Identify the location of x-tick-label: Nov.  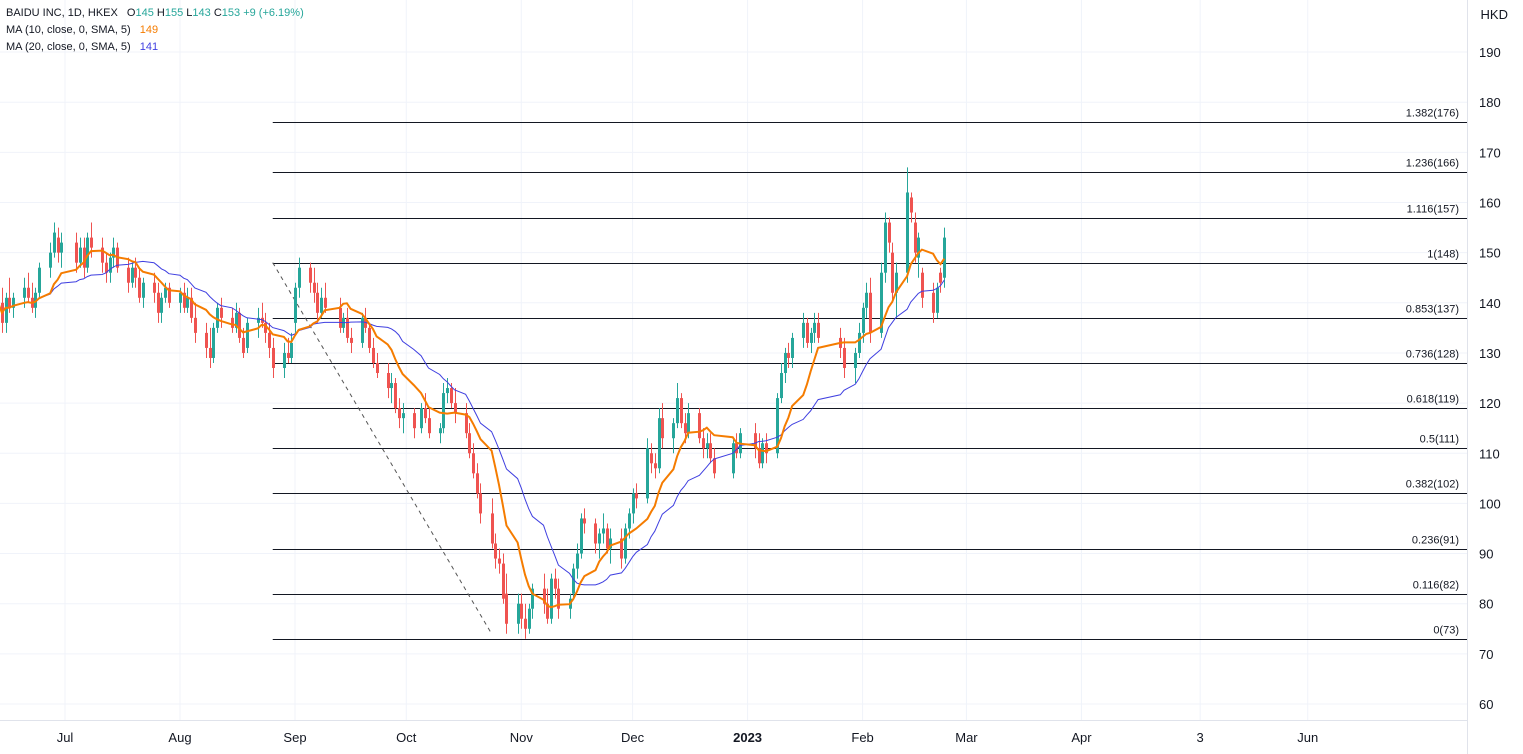
(522, 737).